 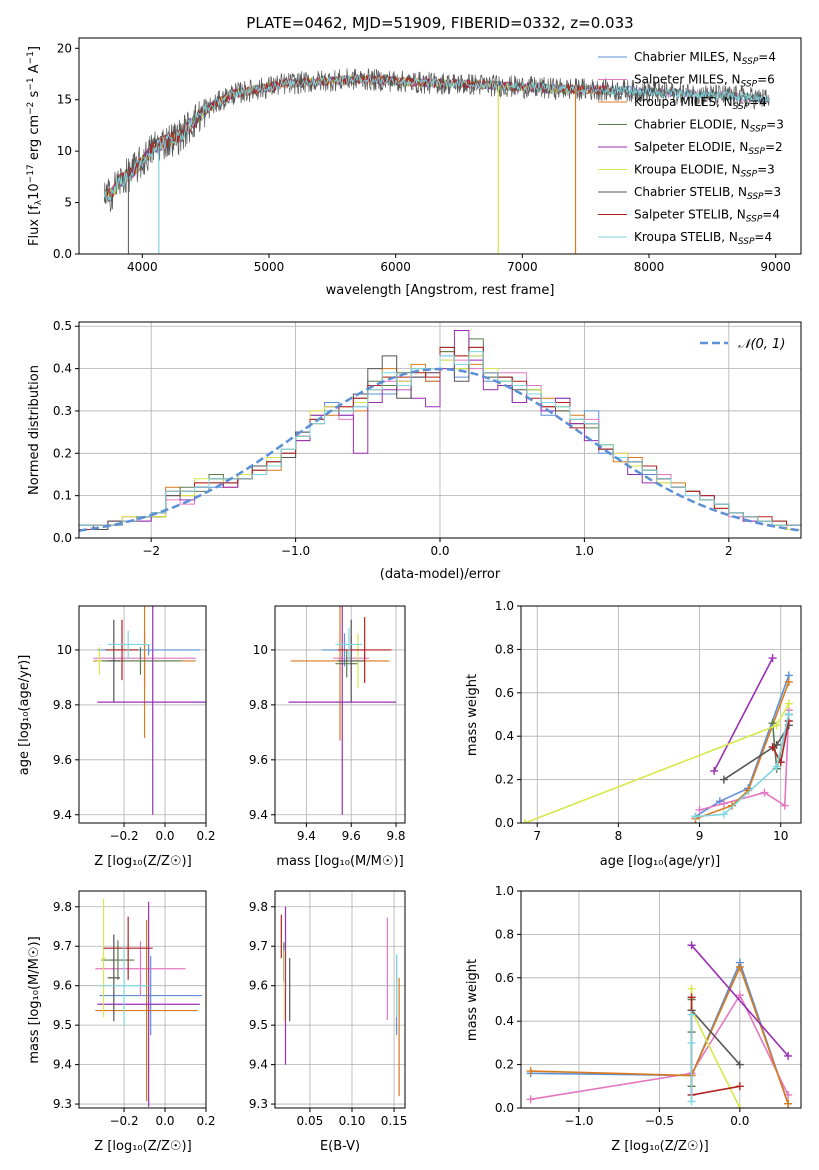 I want to click on x-axis-label: age [log₁₀(age/yr)], so click(x=660, y=861).